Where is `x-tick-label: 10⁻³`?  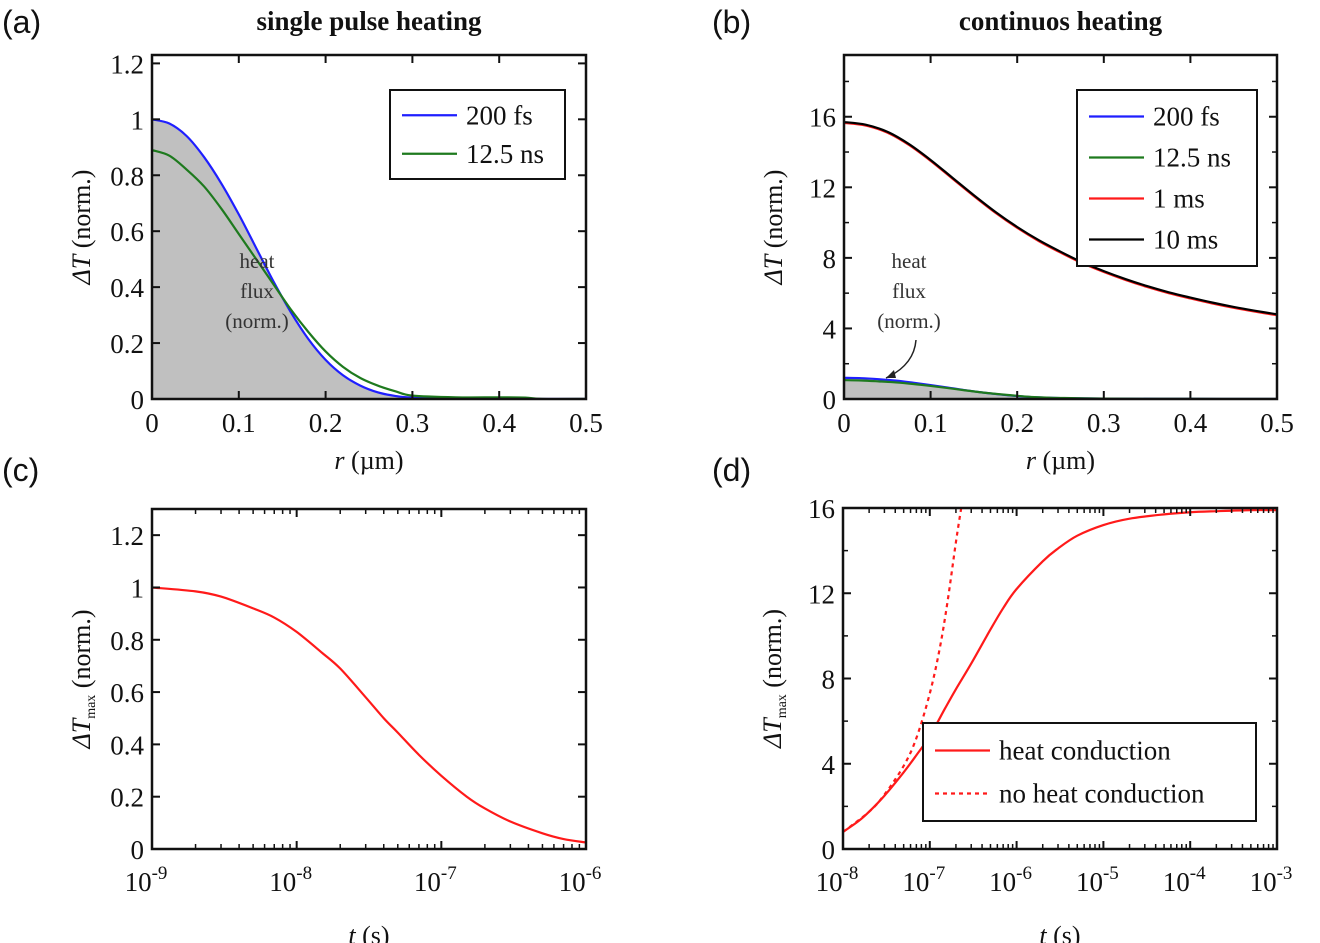
x-tick-label: 10⁻³ is located at coordinates (1271, 880).